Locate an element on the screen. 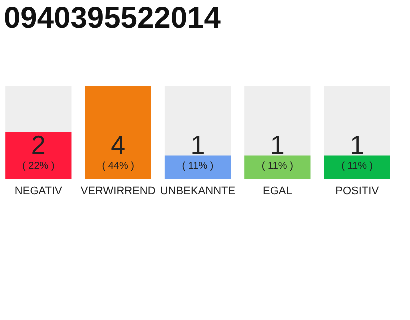 This screenshot has width=410, height=320. x-tick-label: EGAL is located at coordinates (277, 192).